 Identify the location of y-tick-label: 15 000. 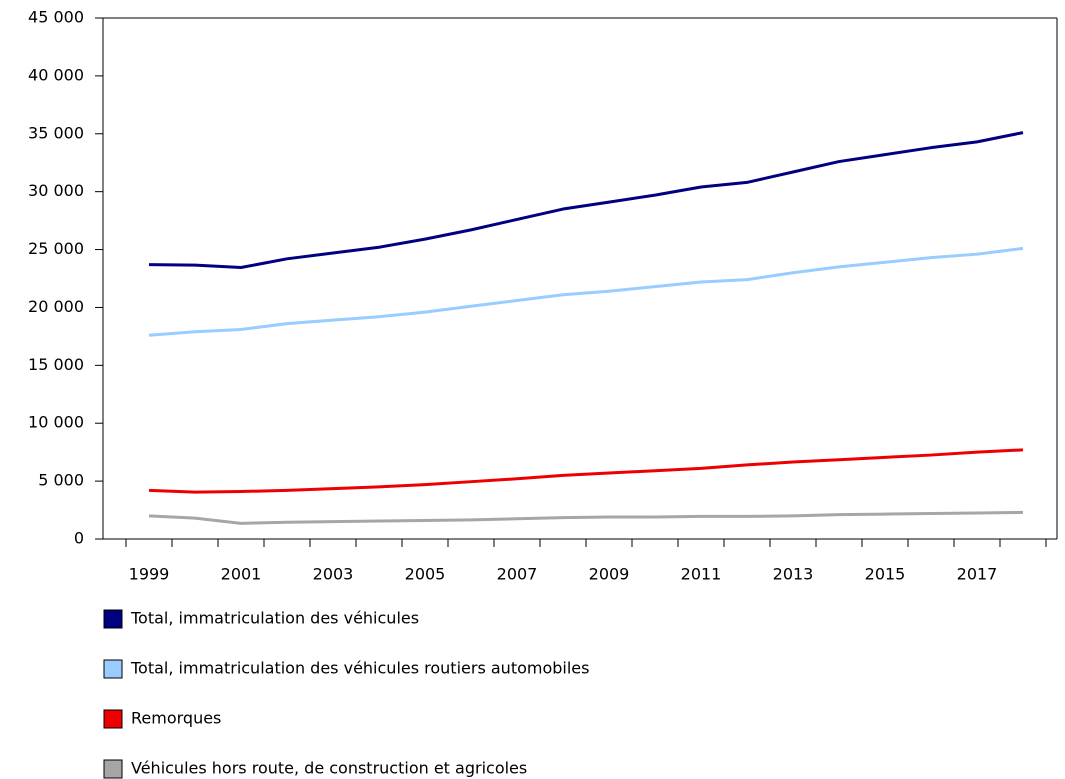
(56, 364).